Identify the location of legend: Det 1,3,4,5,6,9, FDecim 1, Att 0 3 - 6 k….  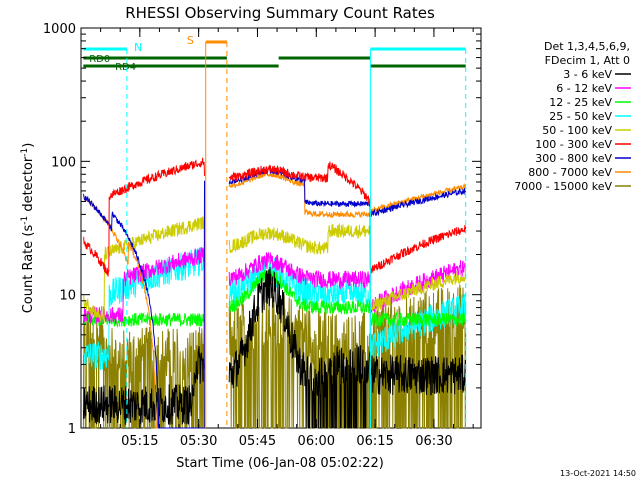
(572, 116).